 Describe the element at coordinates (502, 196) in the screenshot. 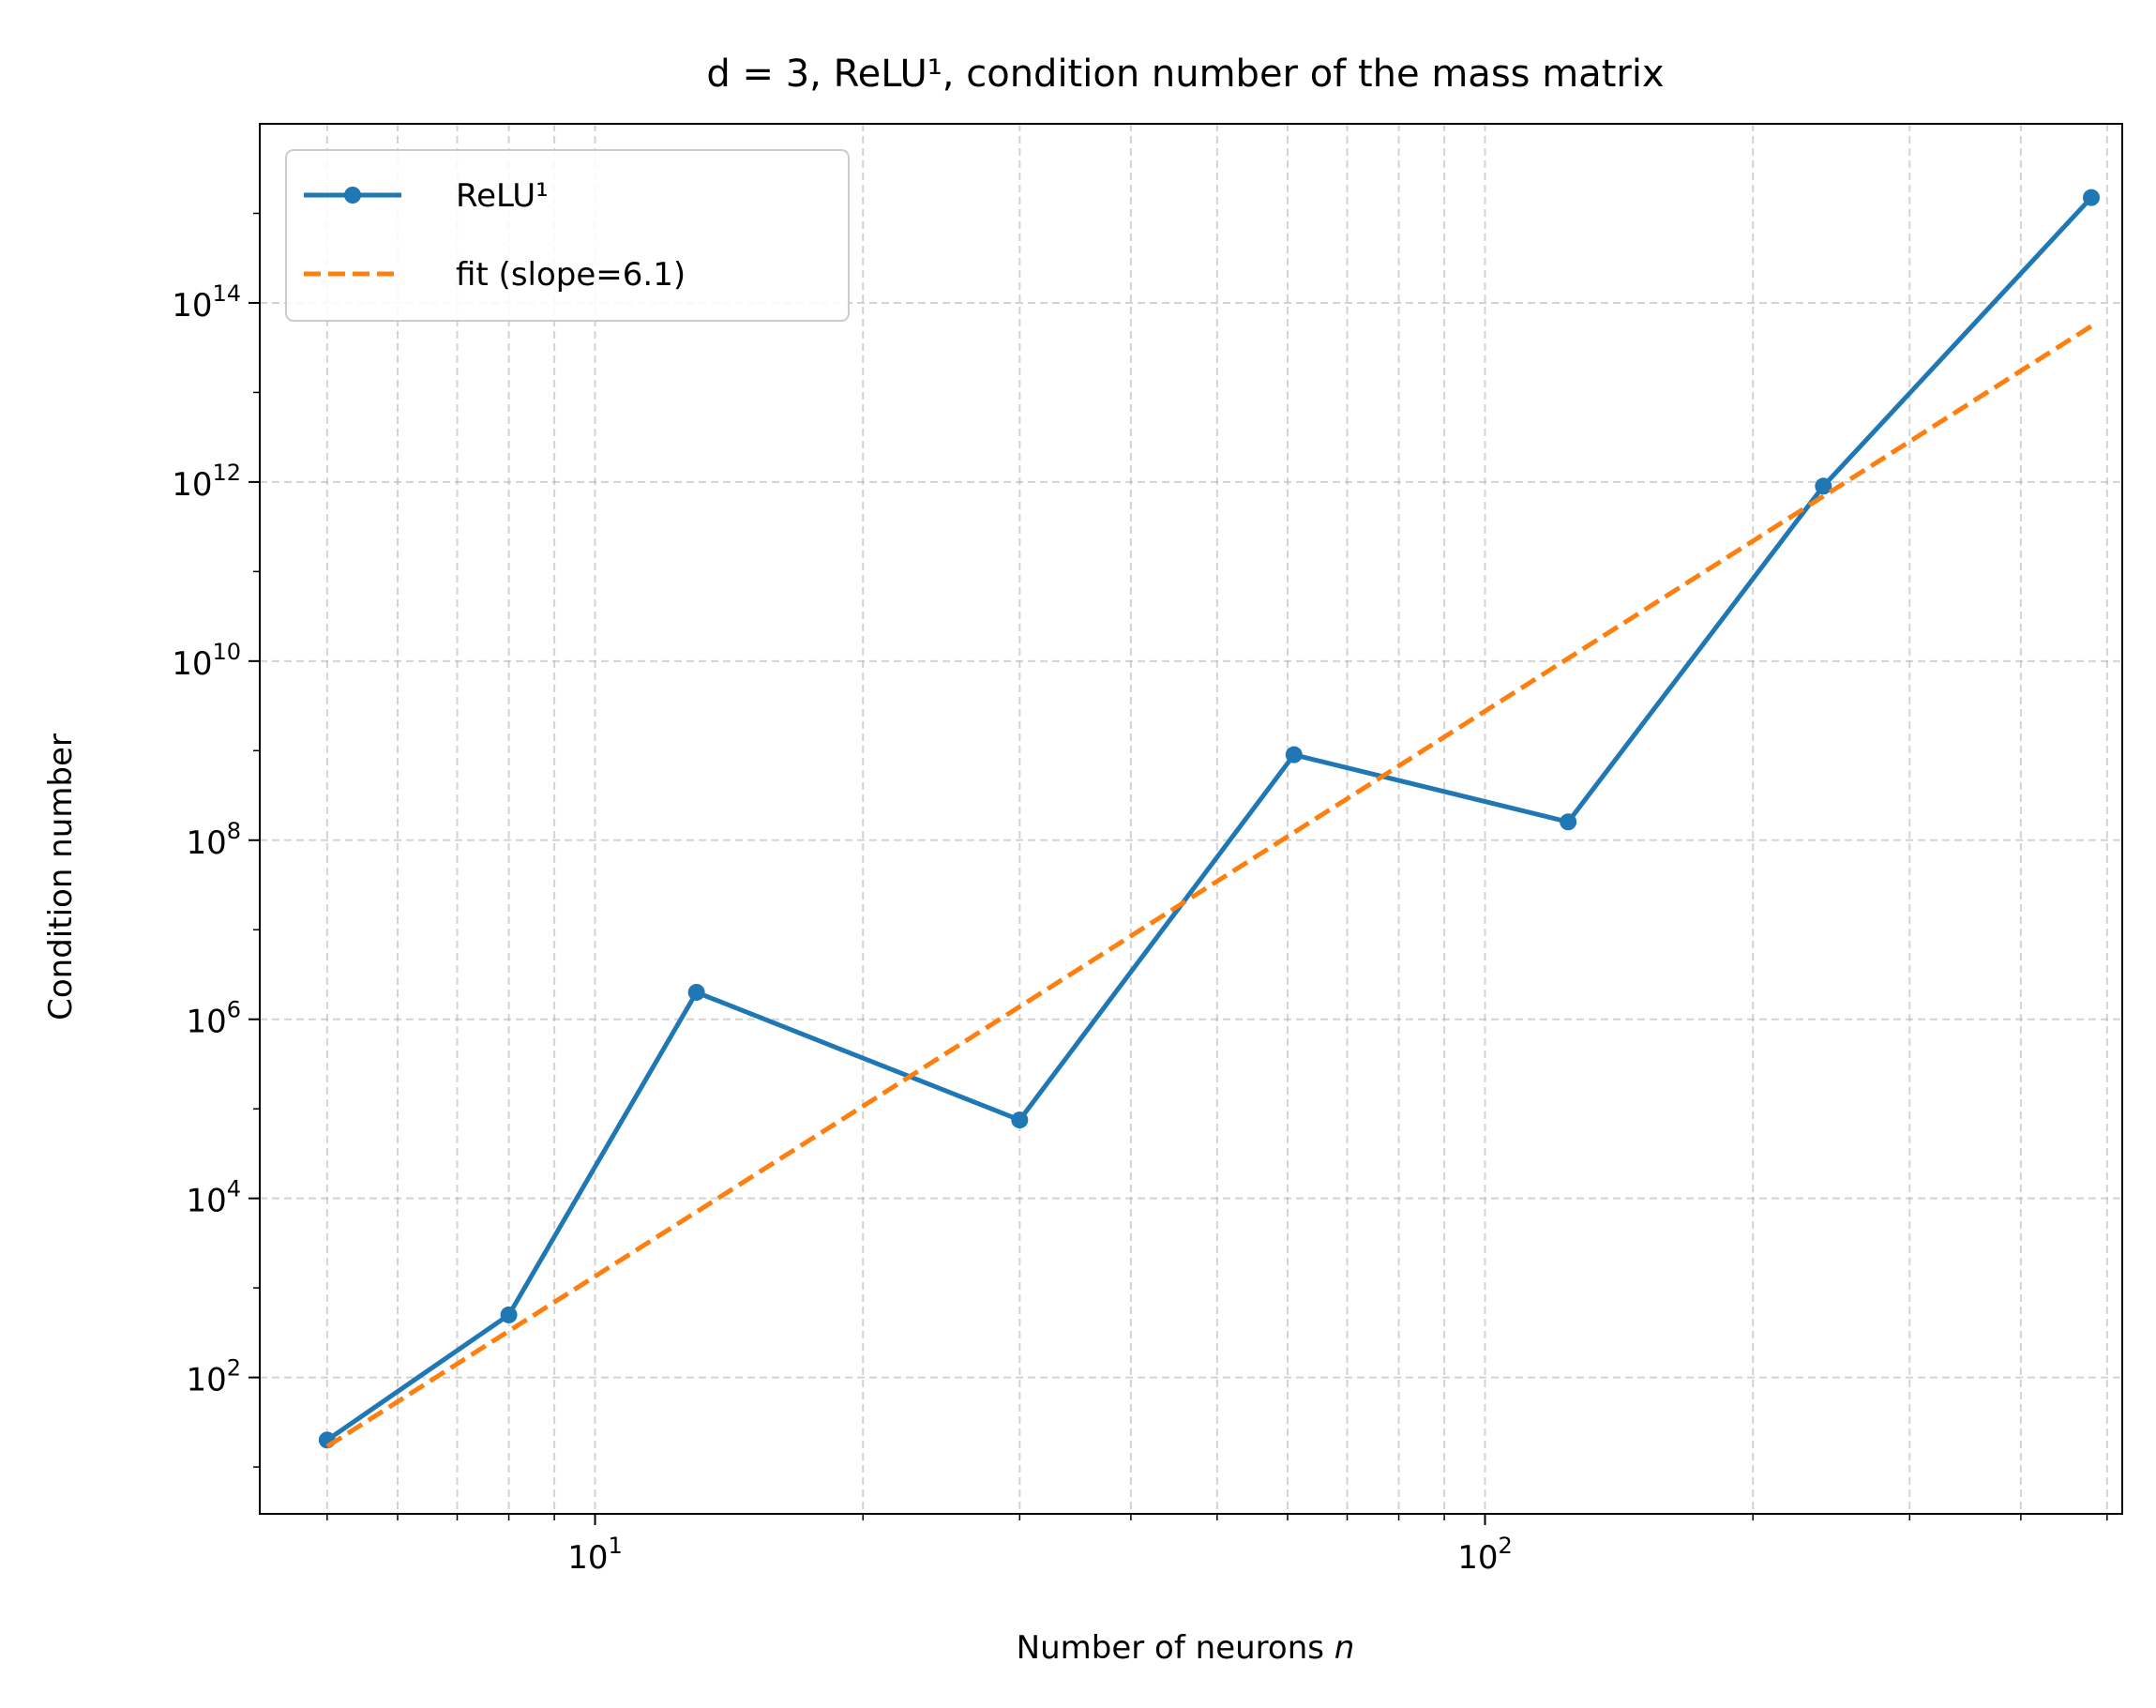

I see `legend-entry-0: ReLU¹` at that location.